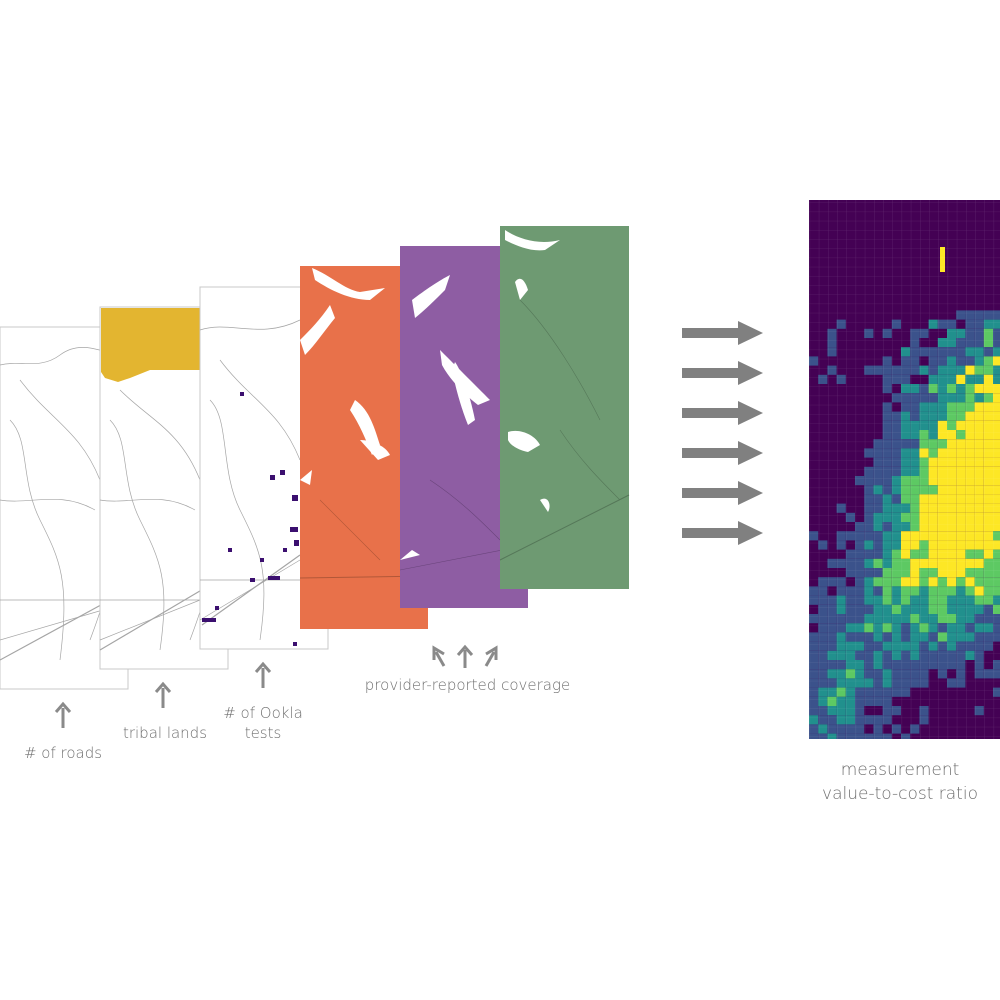 Image resolution: width=1000 pixels, height=1000 pixels. I want to click on label-tribal-lands: tribal lands, so click(165, 733).